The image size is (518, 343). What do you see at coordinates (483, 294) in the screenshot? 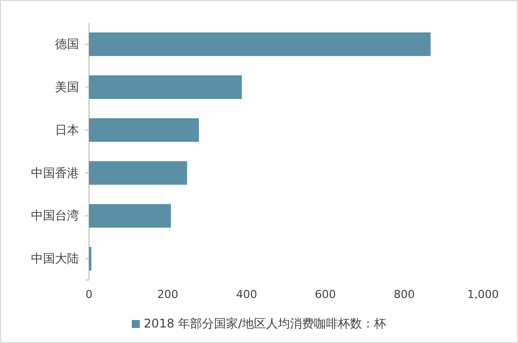
I see `x-tick-label: 1,000` at bounding box center [483, 294].